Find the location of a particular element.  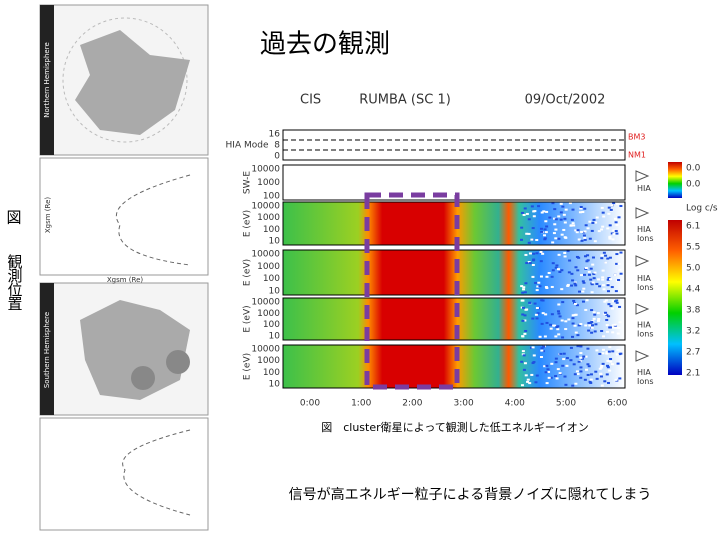

panel-label: SW-E is located at coordinates (248, 182).